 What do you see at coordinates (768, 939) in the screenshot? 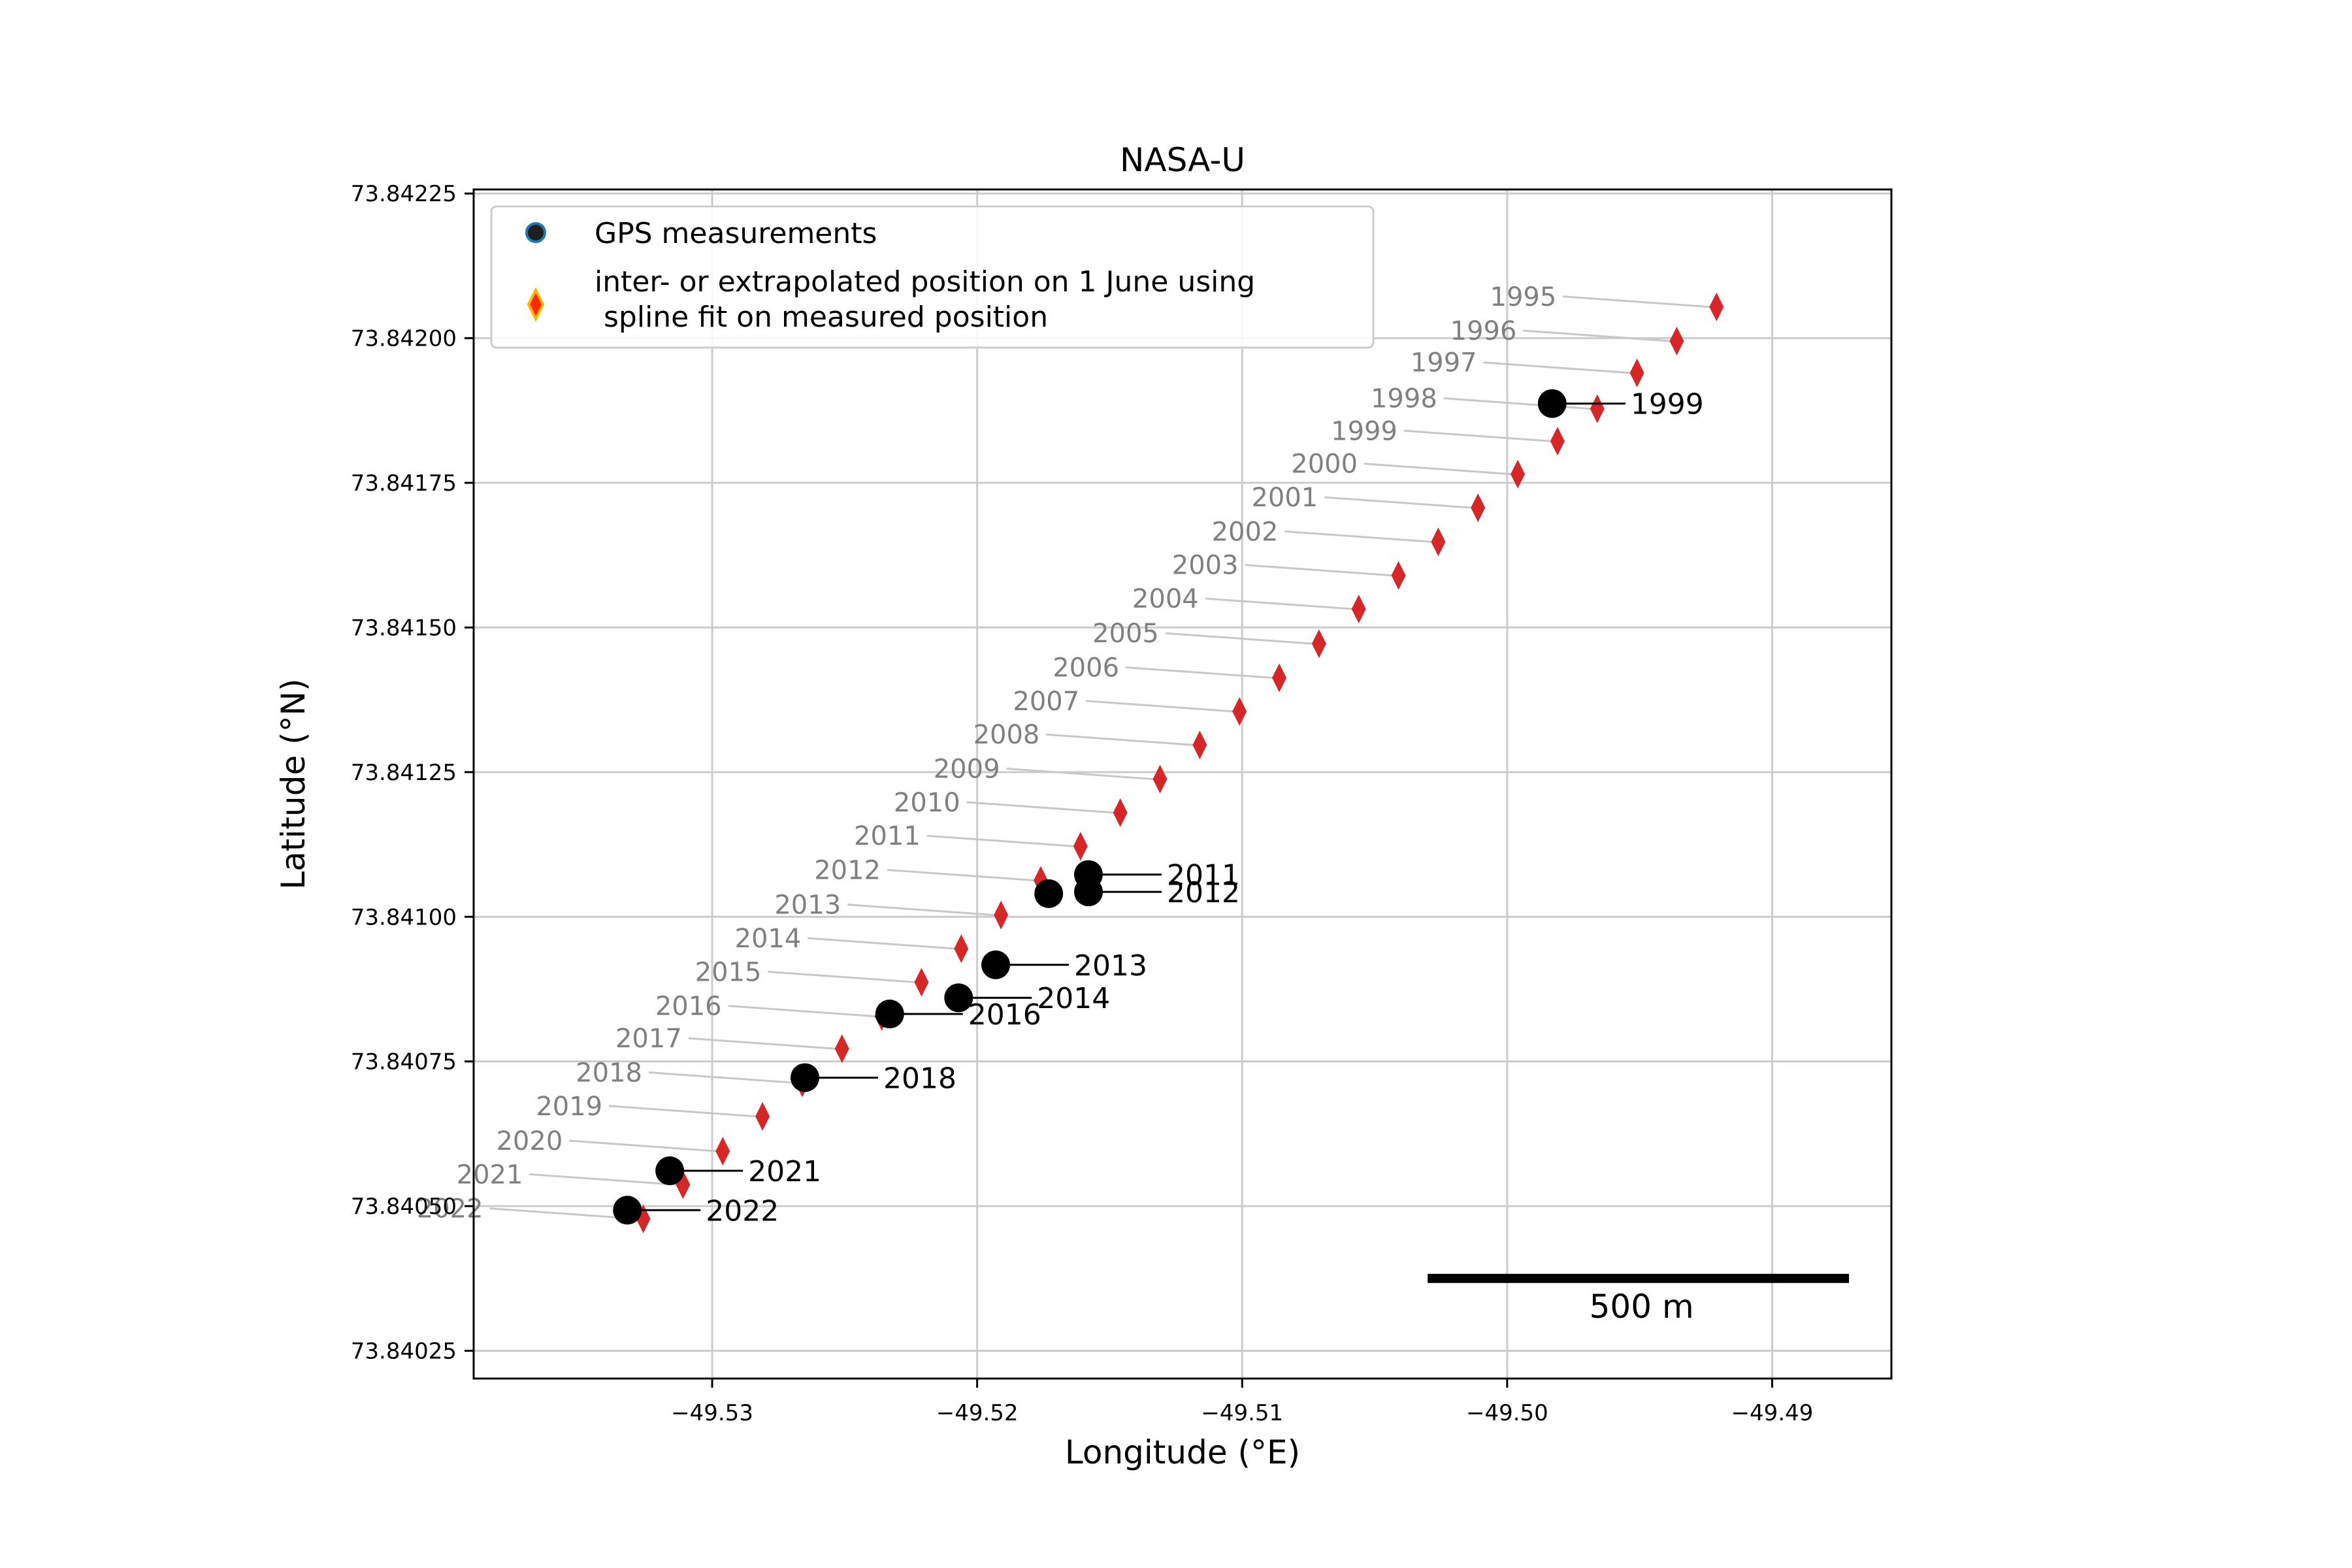
I see `model-year-label: 2014` at bounding box center [768, 939].